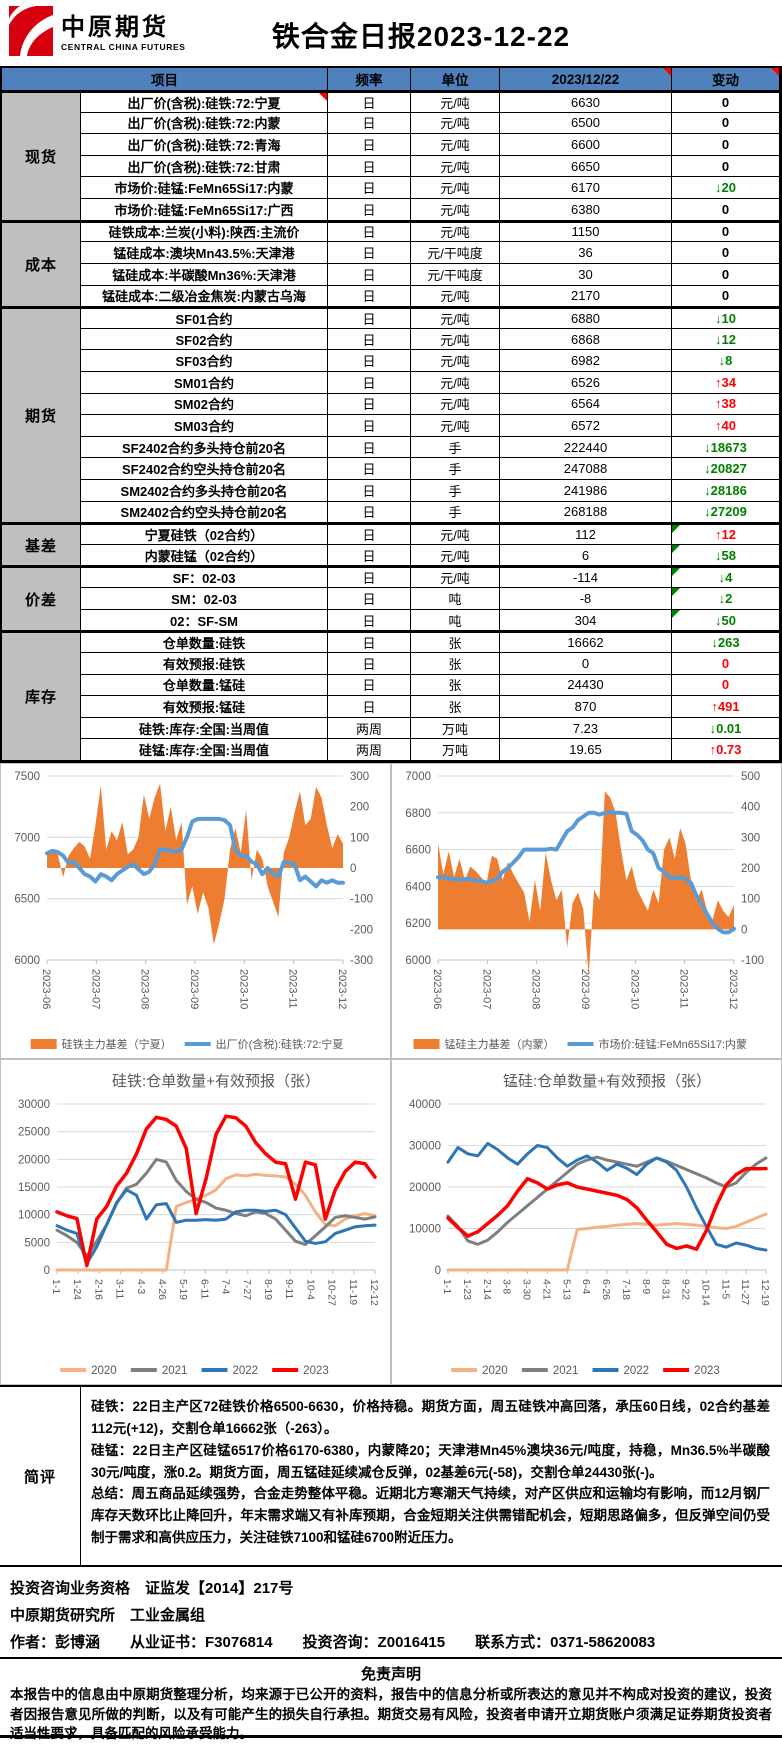 The image size is (782, 1744). What do you see at coordinates (165, 79) in the screenshot?
I see `col-header-item: 项目` at bounding box center [165, 79].